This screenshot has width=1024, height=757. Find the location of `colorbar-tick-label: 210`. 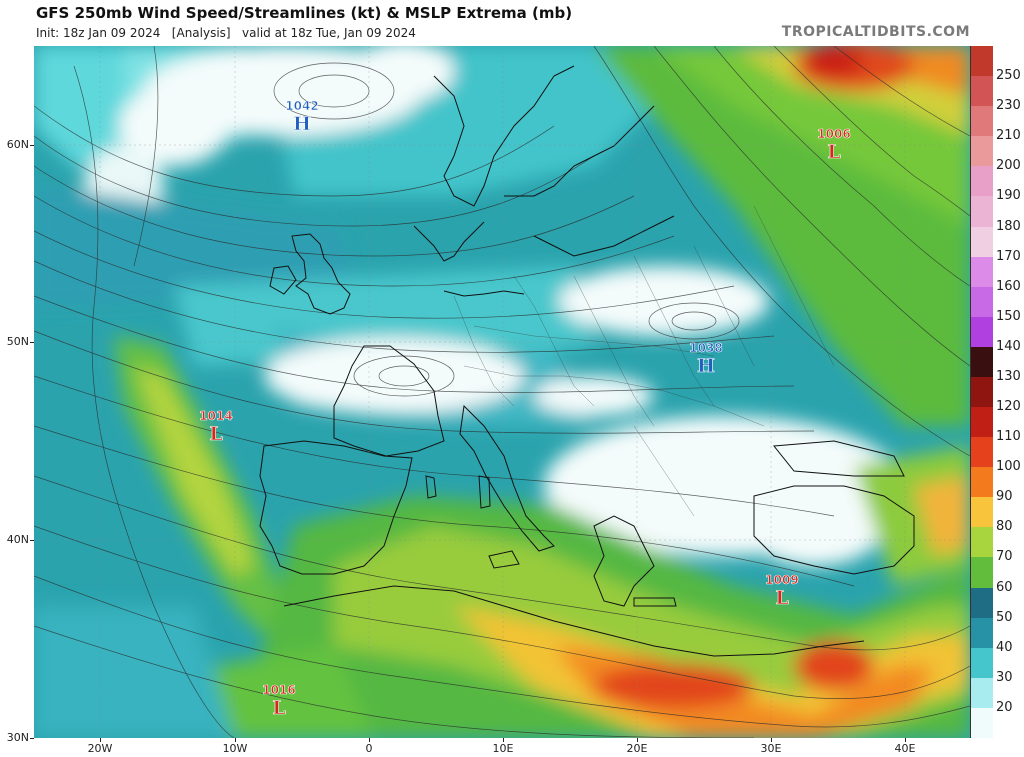

colorbar-tick-label: 210 is located at coordinates (1008, 136).